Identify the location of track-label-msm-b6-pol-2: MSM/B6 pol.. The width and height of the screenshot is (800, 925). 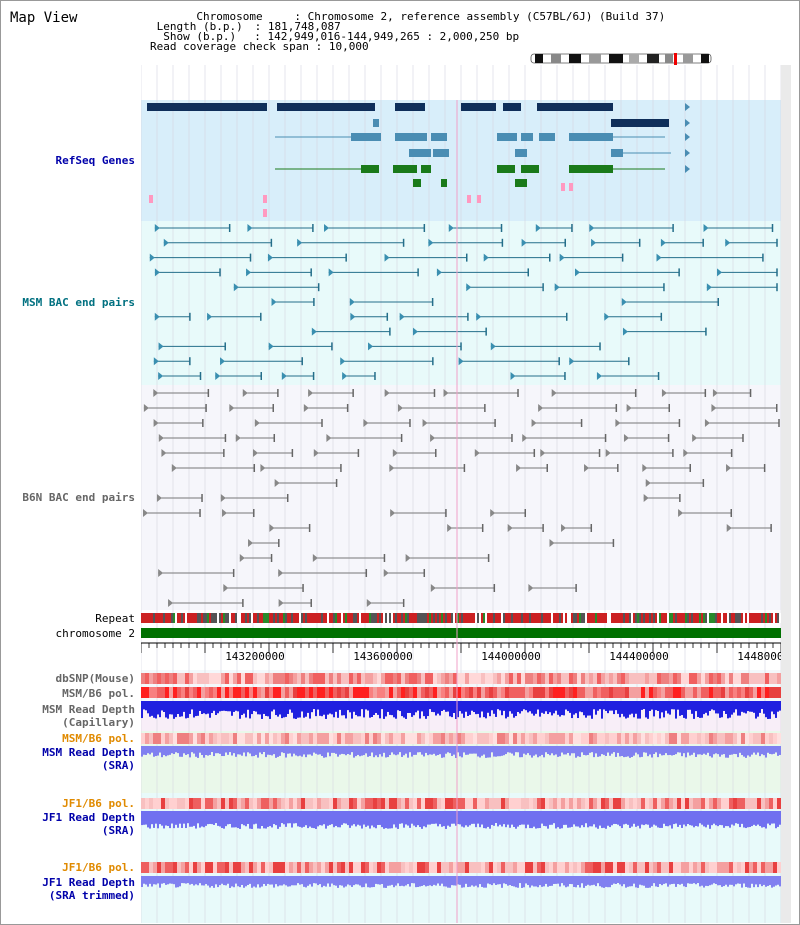
(98, 738).